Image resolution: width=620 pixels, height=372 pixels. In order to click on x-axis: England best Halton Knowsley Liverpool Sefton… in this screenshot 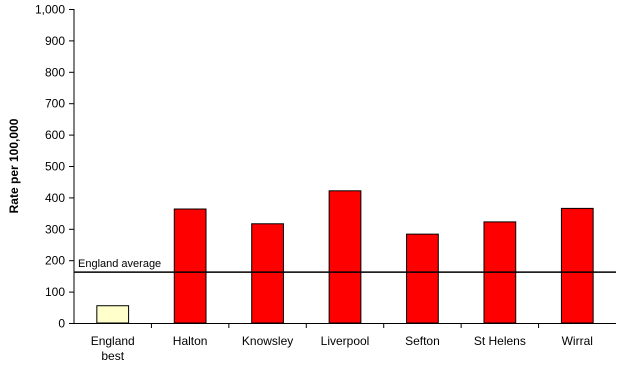, I will do `click(345, 343)`.